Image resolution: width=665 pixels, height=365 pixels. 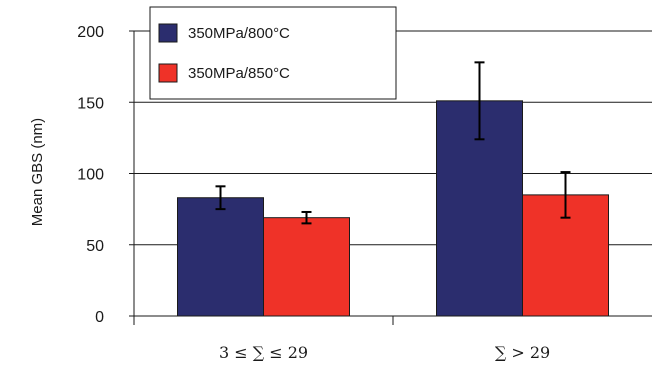 I want to click on category-label-2: ∑ > 29, so click(x=522, y=352).